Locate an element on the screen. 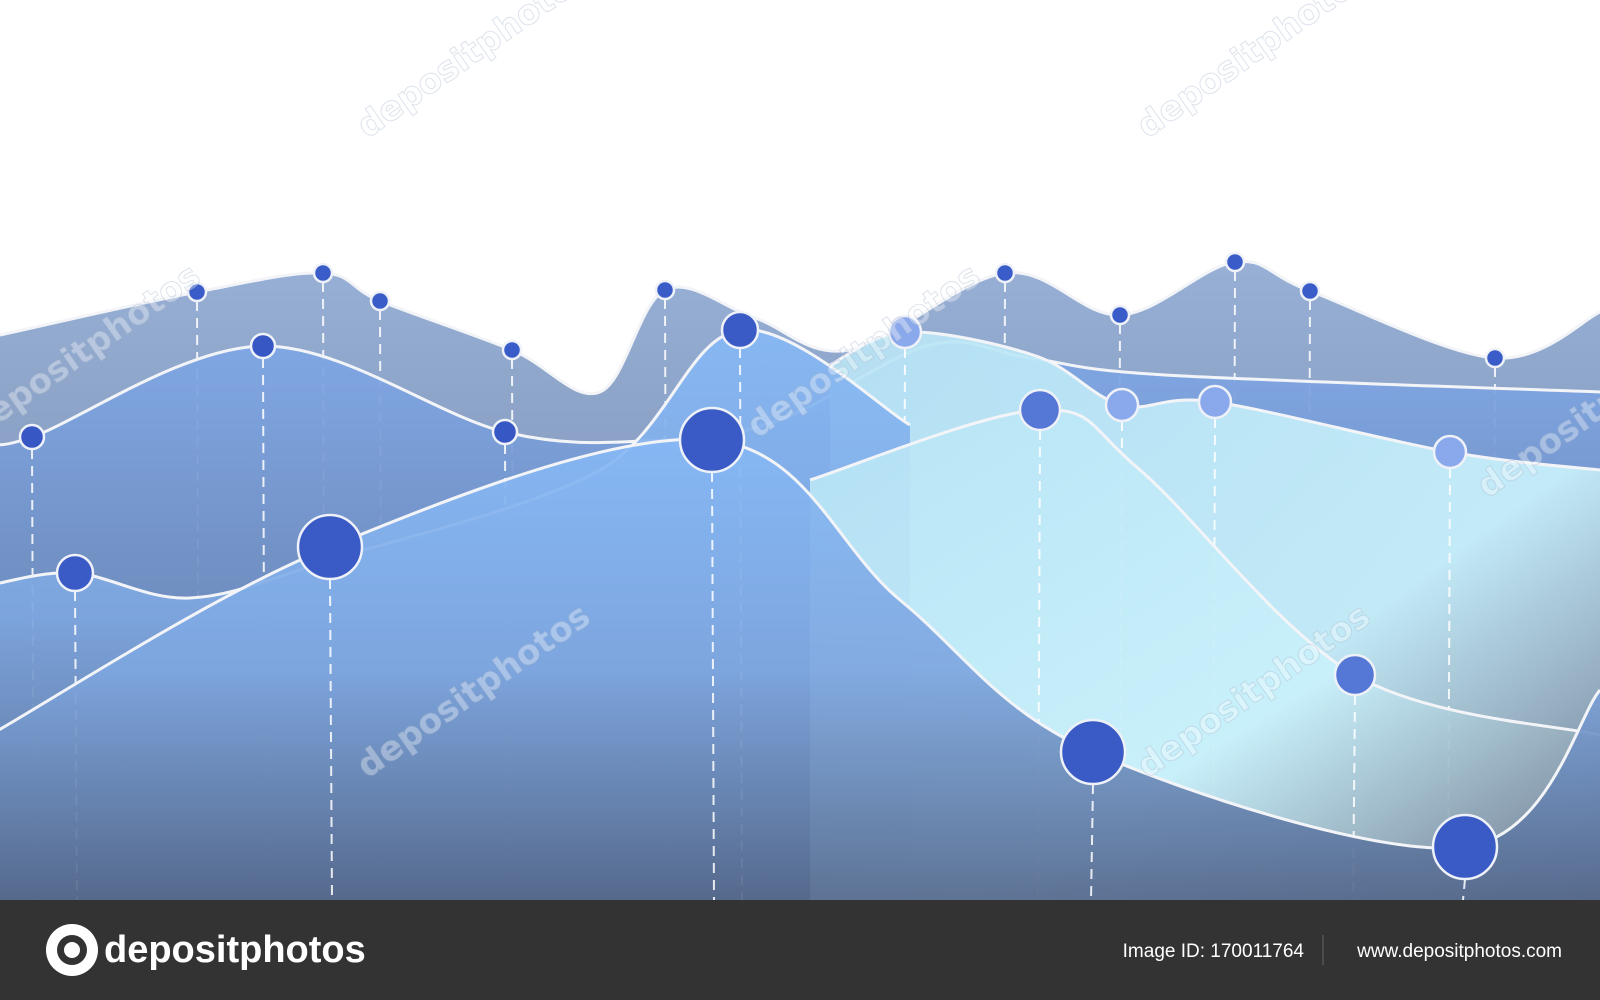 Image resolution: width=1600 pixels, height=1000 pixels. footer-logo: depositphotos is located at coordinates (206, 950).